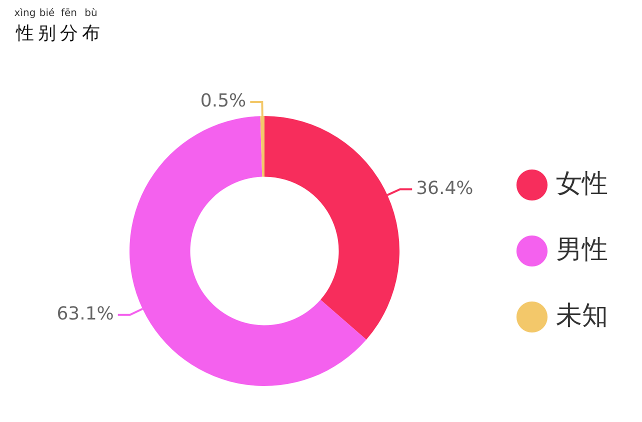 The image size is (642, 422). Describe the element at coordinates (69, 14) in the screenshot. I see `text: fēn` at that location.